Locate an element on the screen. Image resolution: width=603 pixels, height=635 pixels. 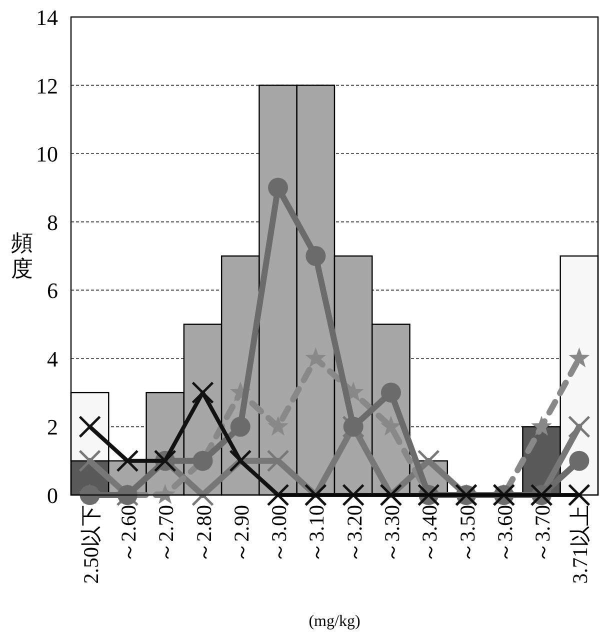
x-tick-label: ～3.40 is located at coordinates (430, 534).